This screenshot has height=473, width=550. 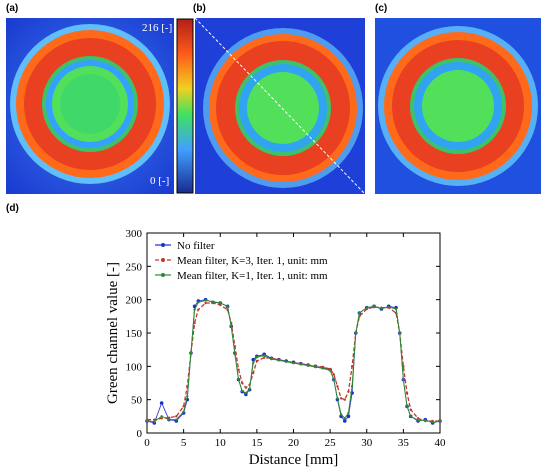 What do you see at coordinates (90, 106) in the screenshot?
I see `heatmap-image-a` at bounding box center [90, 106].